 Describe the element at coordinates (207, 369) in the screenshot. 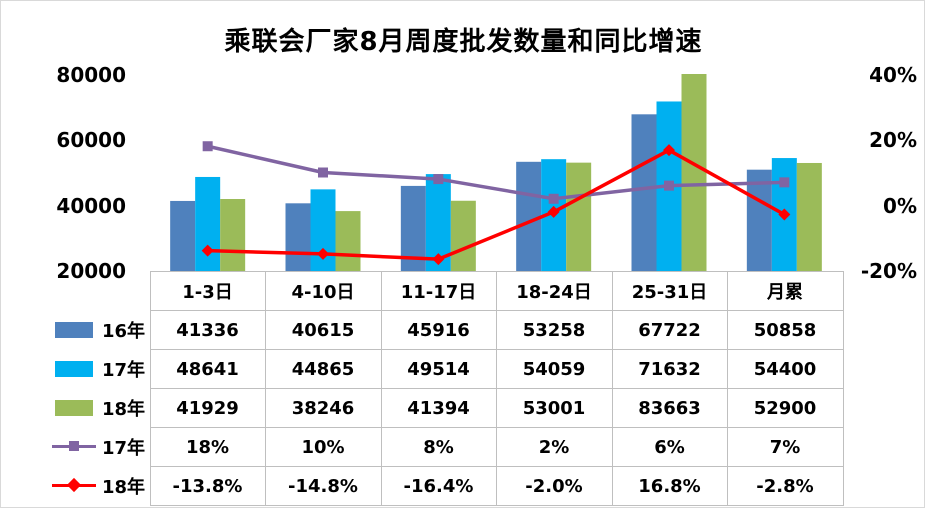

I see `data-label: 48641` at that location.